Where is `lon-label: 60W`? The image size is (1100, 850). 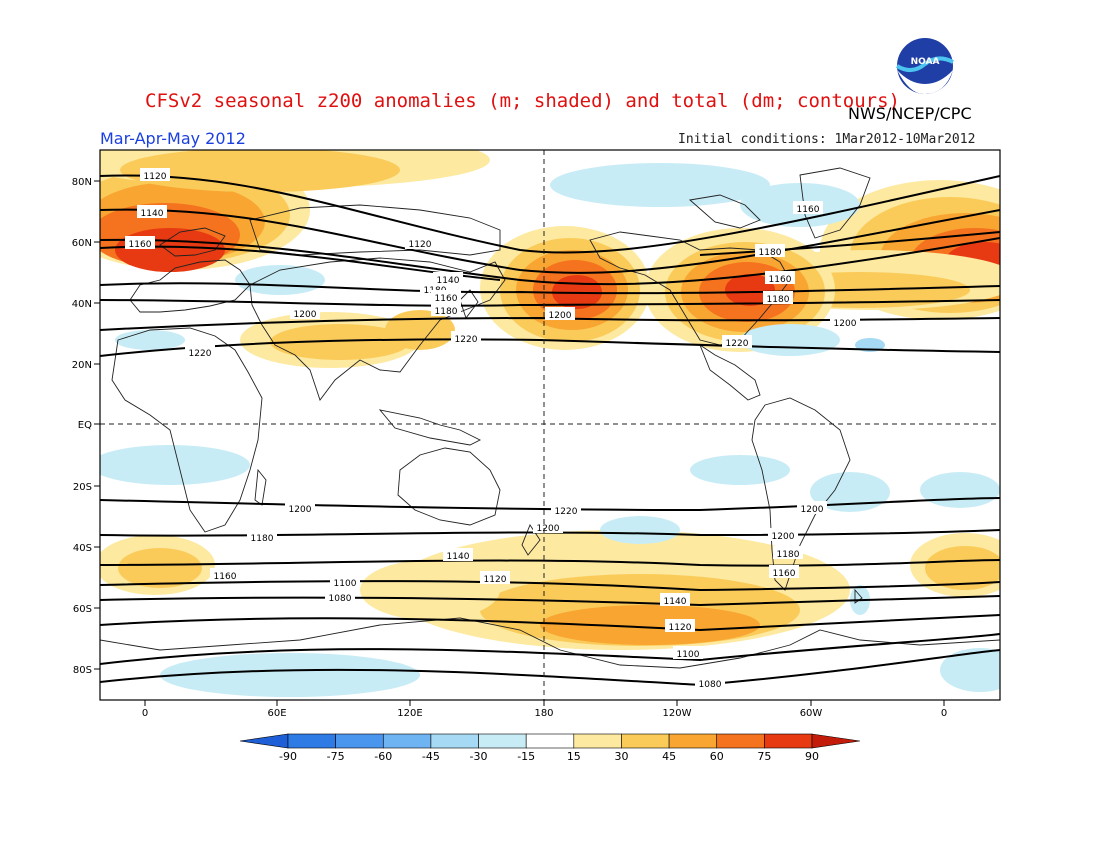 lon-label: 60W is located at coordinates (811, 713).